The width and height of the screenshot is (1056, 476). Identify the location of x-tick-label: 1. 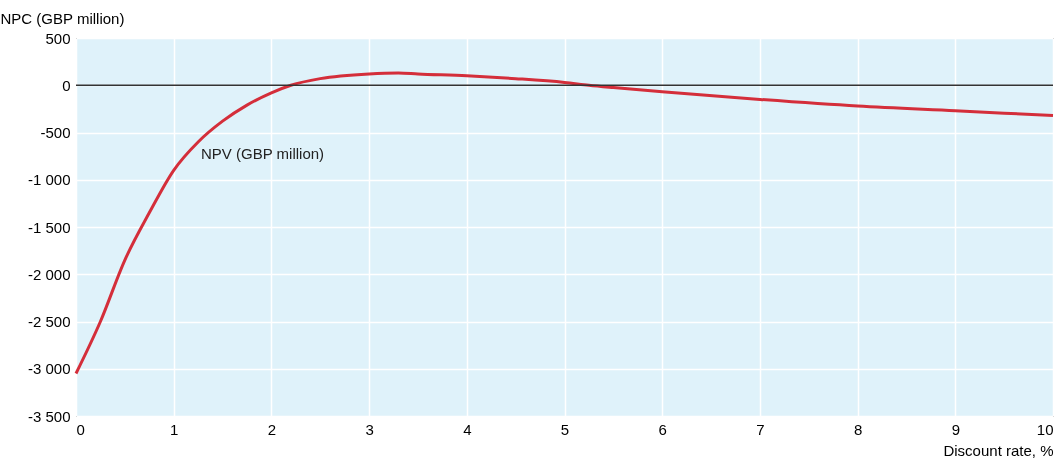
(174, 429).